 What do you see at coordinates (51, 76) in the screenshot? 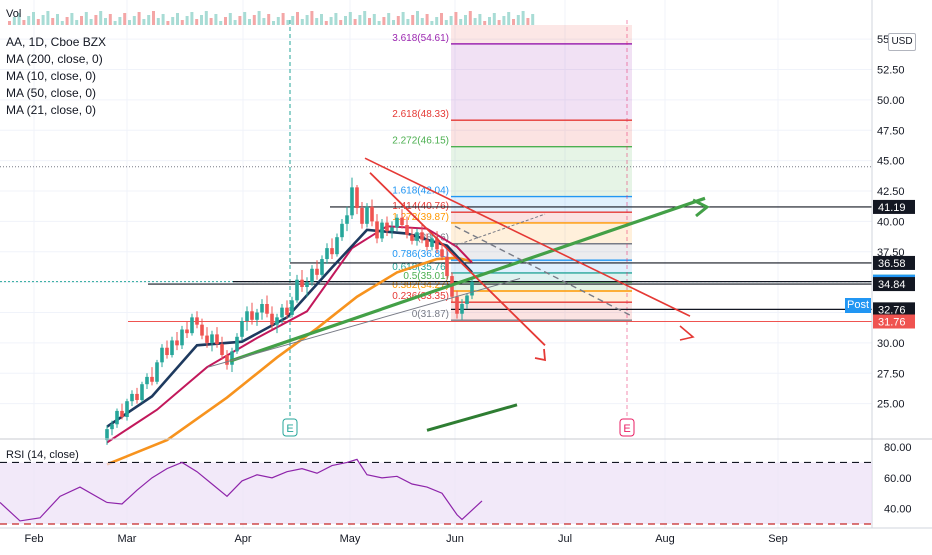
I see `legend-ma10: MA (10, close, 0)` at bounding box center [51, 76].